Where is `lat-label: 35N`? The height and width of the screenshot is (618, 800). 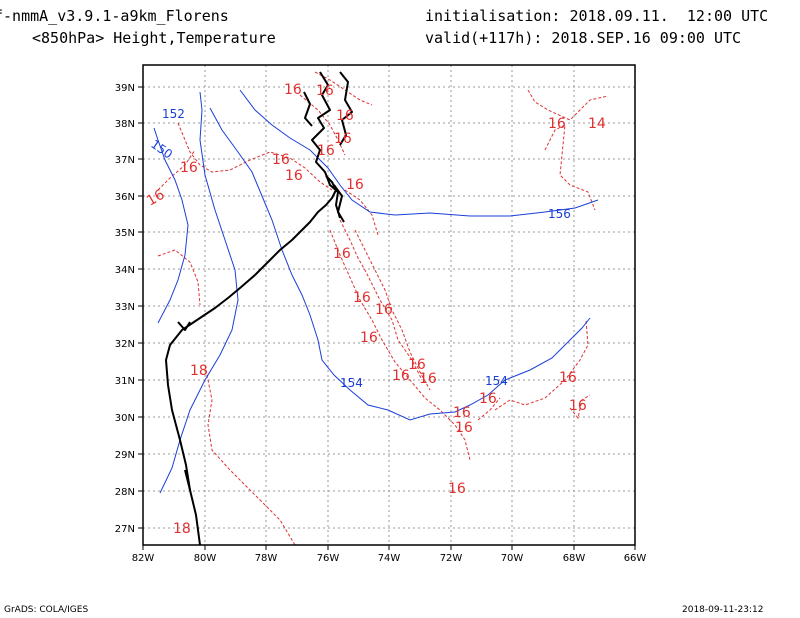
lat-label: 35N is located at coordinates (125, 233).